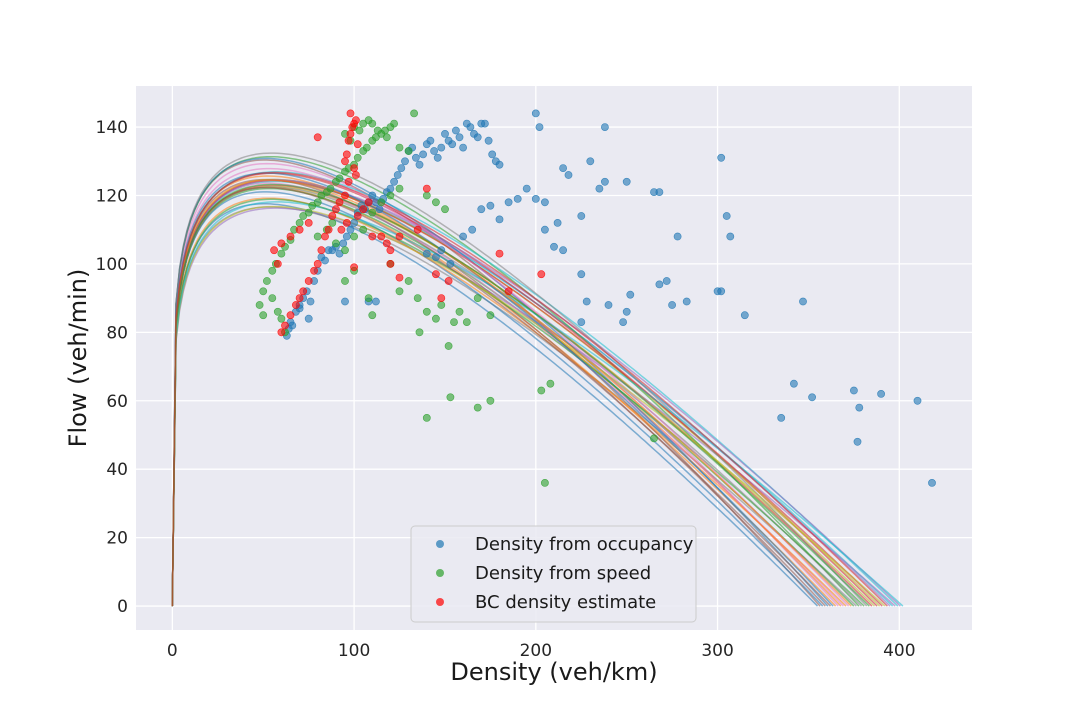  Describe the element at coordinates (536, 651) in the screenshot. I see `x-tick-label: 200` at that location.